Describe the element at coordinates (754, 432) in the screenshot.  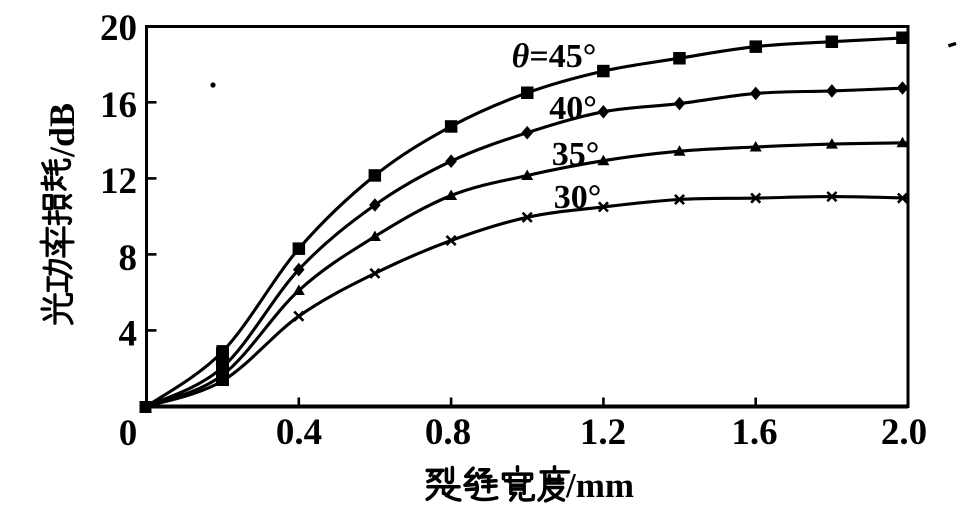
I see `svg-text: 1.6` at that location.